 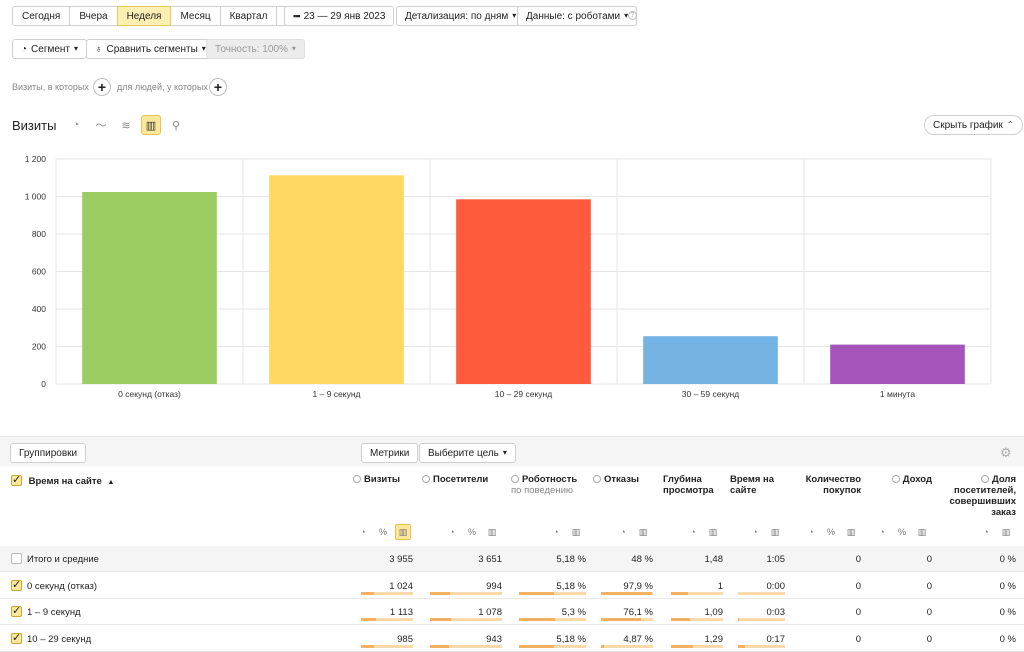 I want to click on column-header-label: Роботность, so click(x=550, y=479).